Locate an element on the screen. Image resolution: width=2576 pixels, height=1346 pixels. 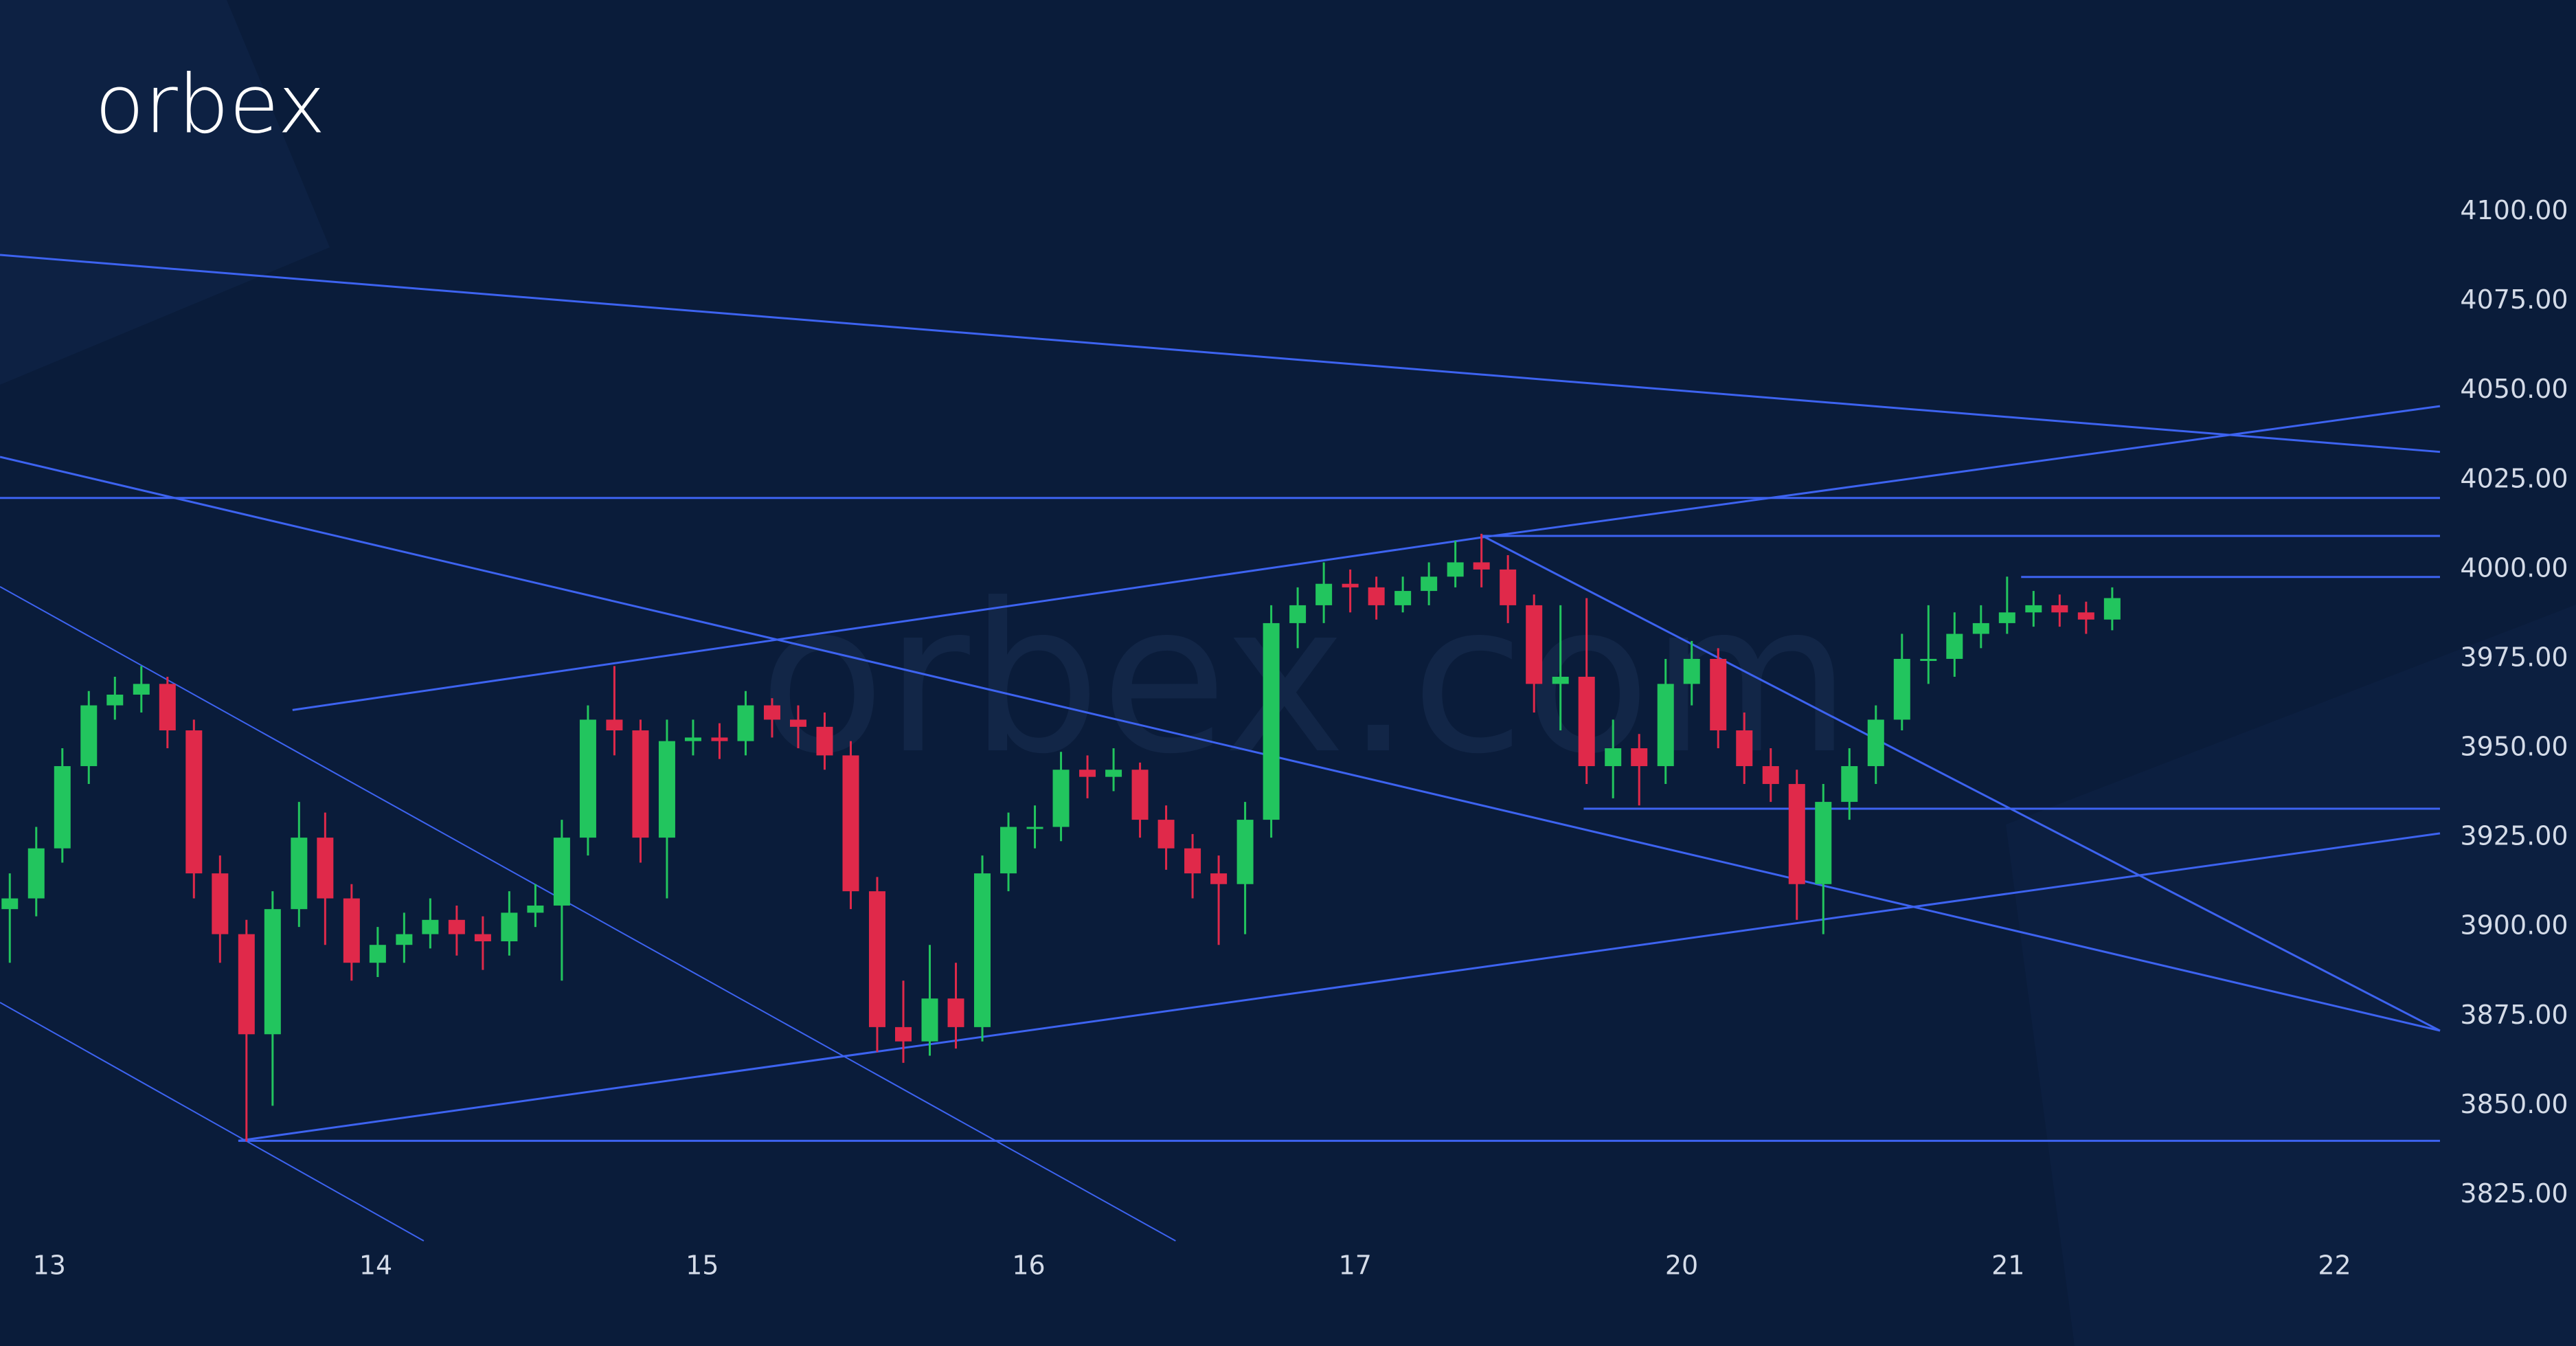
y-tick-label: 3825.00 is located at coordinates (2514, 1193).